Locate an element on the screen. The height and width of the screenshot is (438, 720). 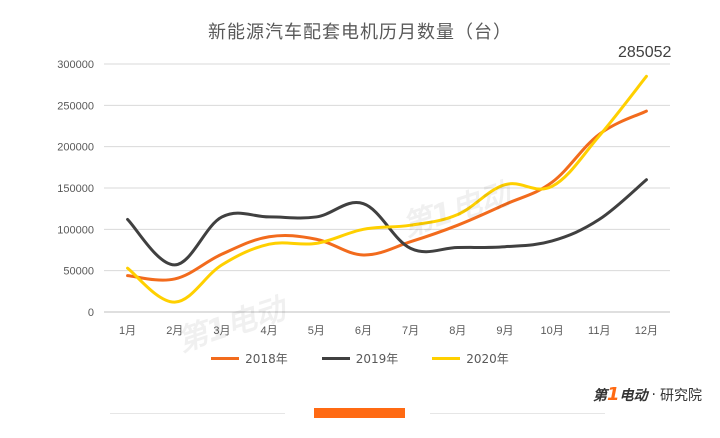
x-tick-label: 11月 is located at coordinates (599, 331).